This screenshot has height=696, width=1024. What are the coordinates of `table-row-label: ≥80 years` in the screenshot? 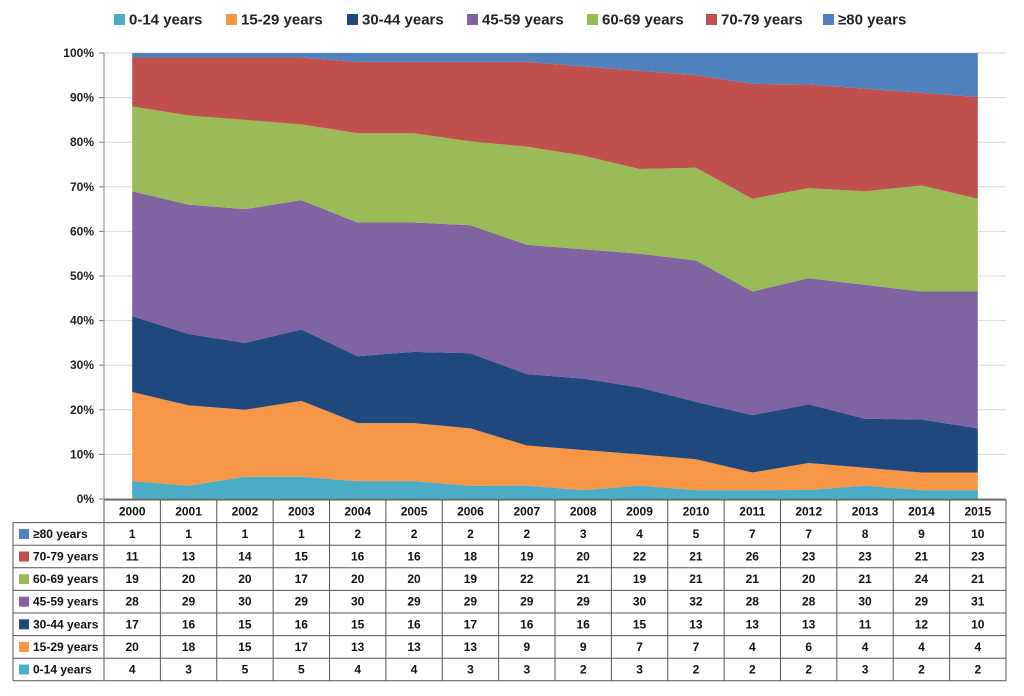 It's located at (60, 534).